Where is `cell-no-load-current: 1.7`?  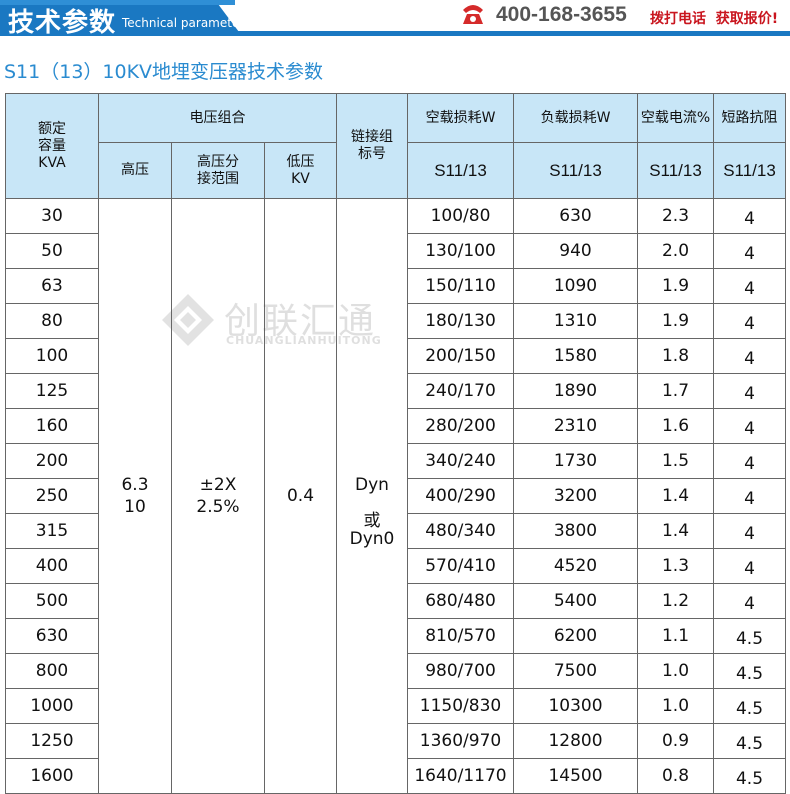
cell-no-load-current: 1.7 is located at coordinates (675, 391).